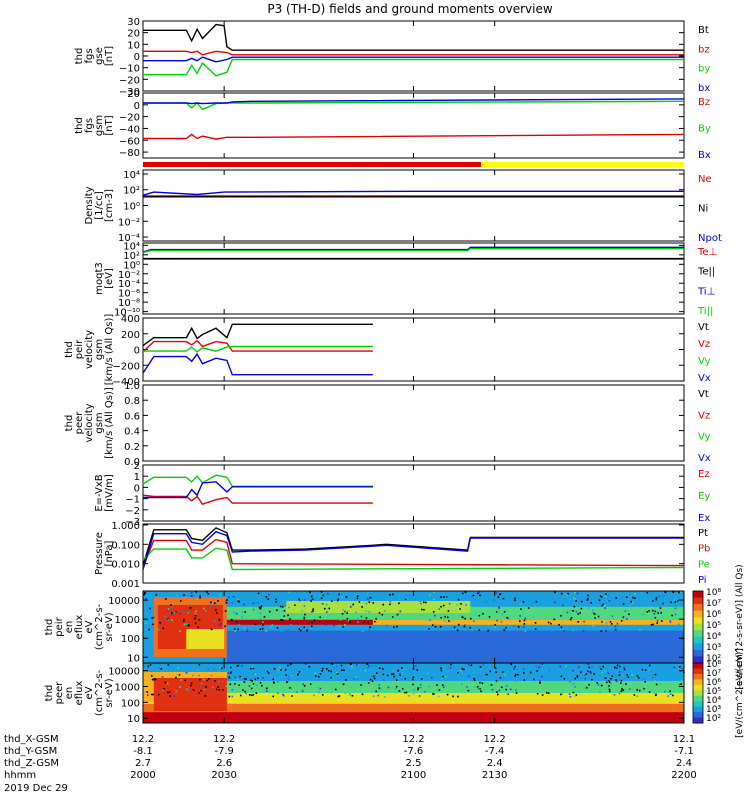  Describe the element at coordinates (126, 366) in the screenshot. I see `y-tick-label: −200` at that location.